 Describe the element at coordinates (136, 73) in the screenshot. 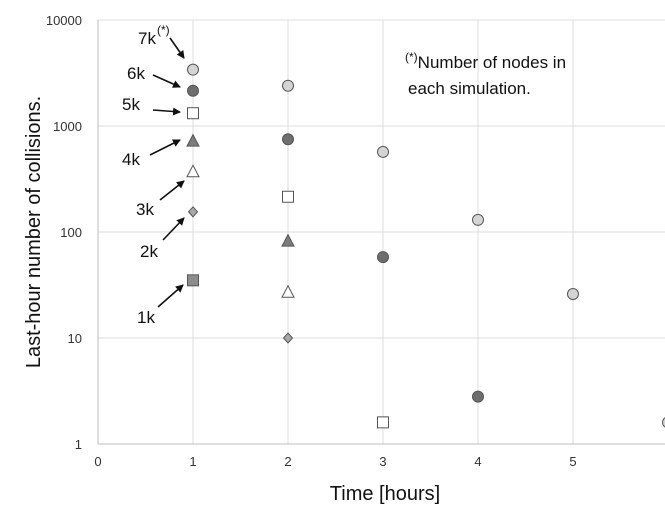

I see `annotation-label: 6k` at that location.